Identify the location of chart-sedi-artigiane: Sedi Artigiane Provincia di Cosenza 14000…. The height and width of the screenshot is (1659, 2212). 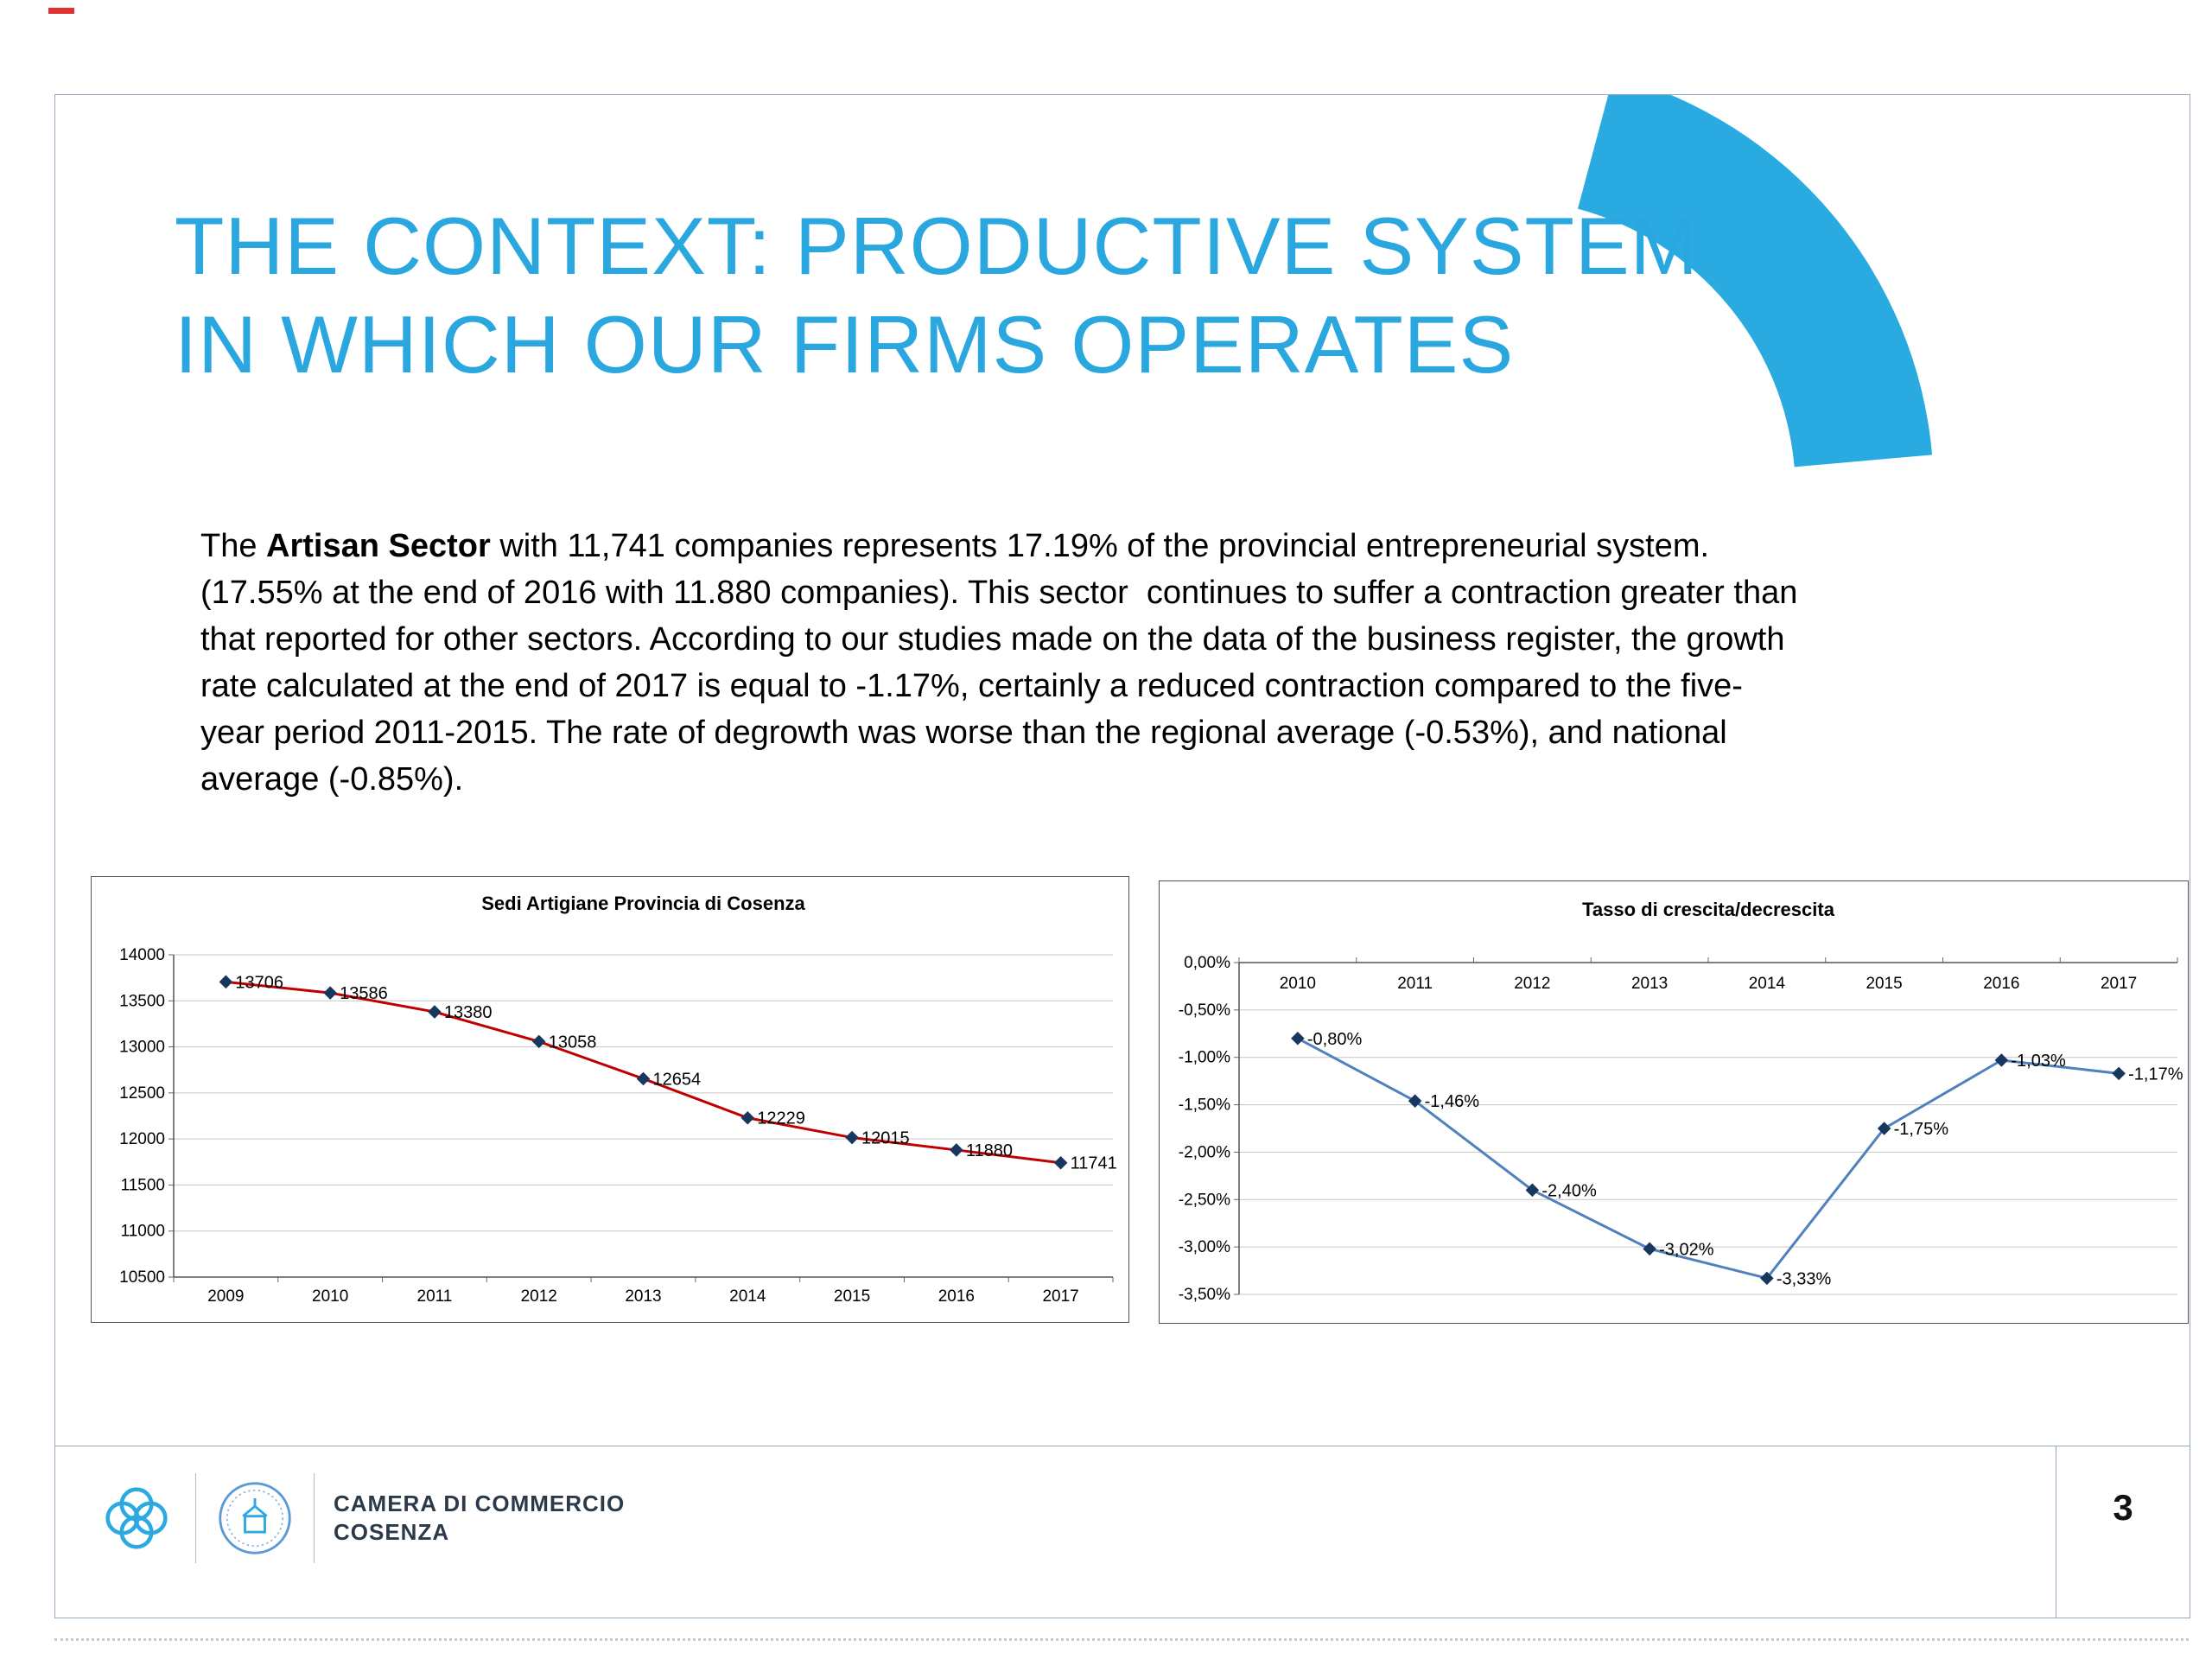
(610, 1099).